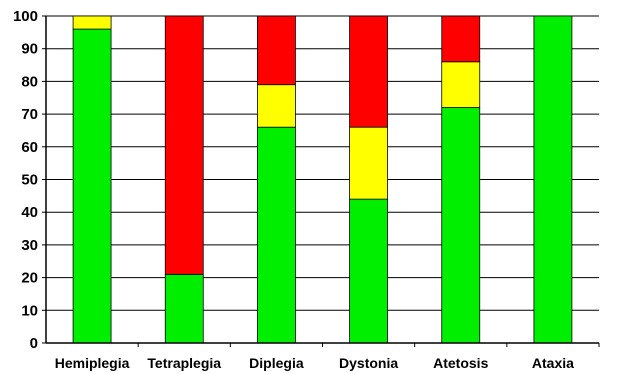  Describe the element at coordinates (29, 245) in the screenshot. I see `y-tick-label-30: 30` at that location.